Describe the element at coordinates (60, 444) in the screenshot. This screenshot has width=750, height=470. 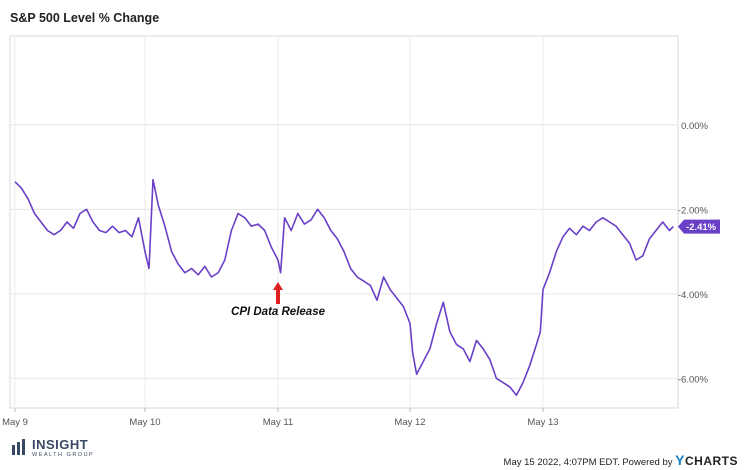
I see `logo-name: INSIGHT` at that location.